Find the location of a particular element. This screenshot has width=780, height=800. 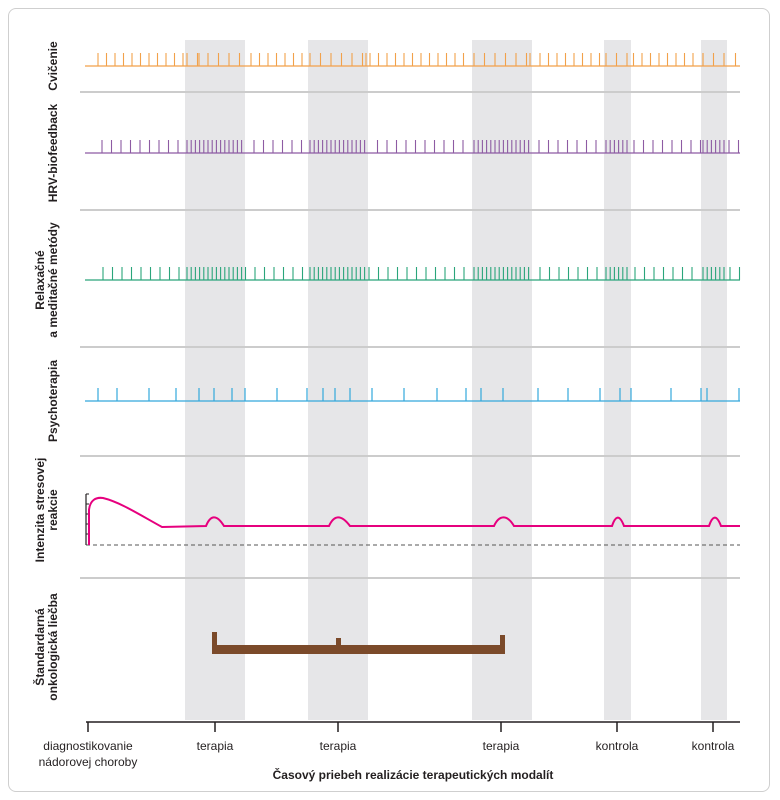

time-axis is located at coordinates (413, 726).